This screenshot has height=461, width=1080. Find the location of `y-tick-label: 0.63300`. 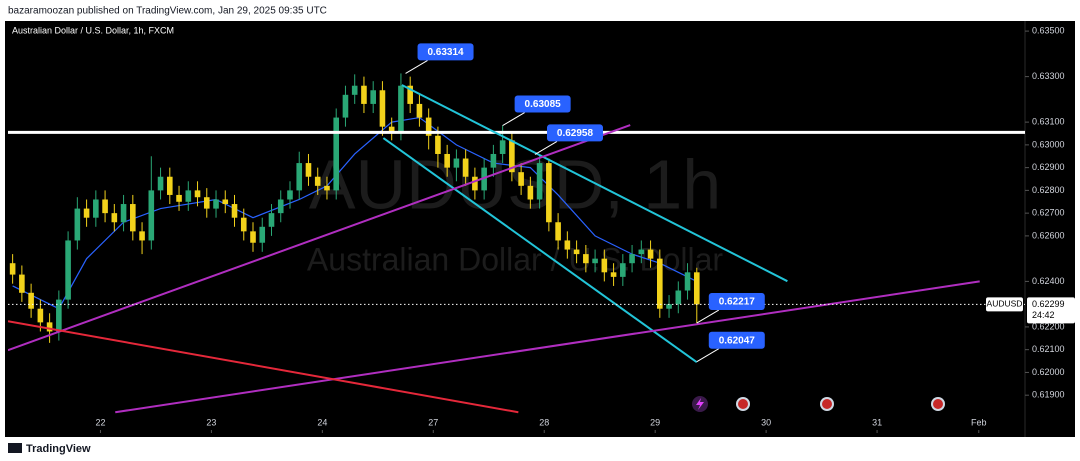

y-tick-label: 0.63300 is located at coordinates (1048, 76).